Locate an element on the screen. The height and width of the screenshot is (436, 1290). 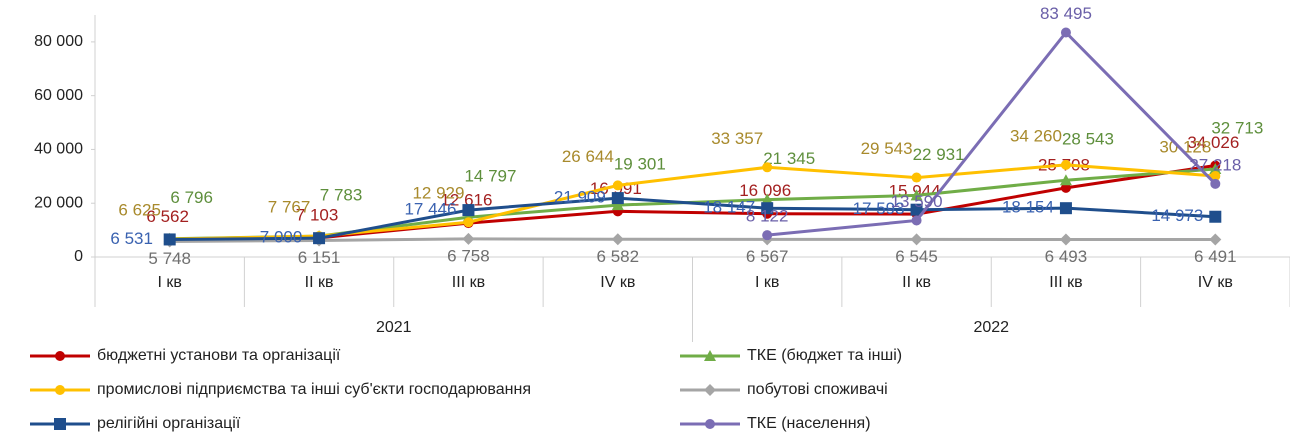
legend-label: релігійні організації is located at coordinates (169, 423).